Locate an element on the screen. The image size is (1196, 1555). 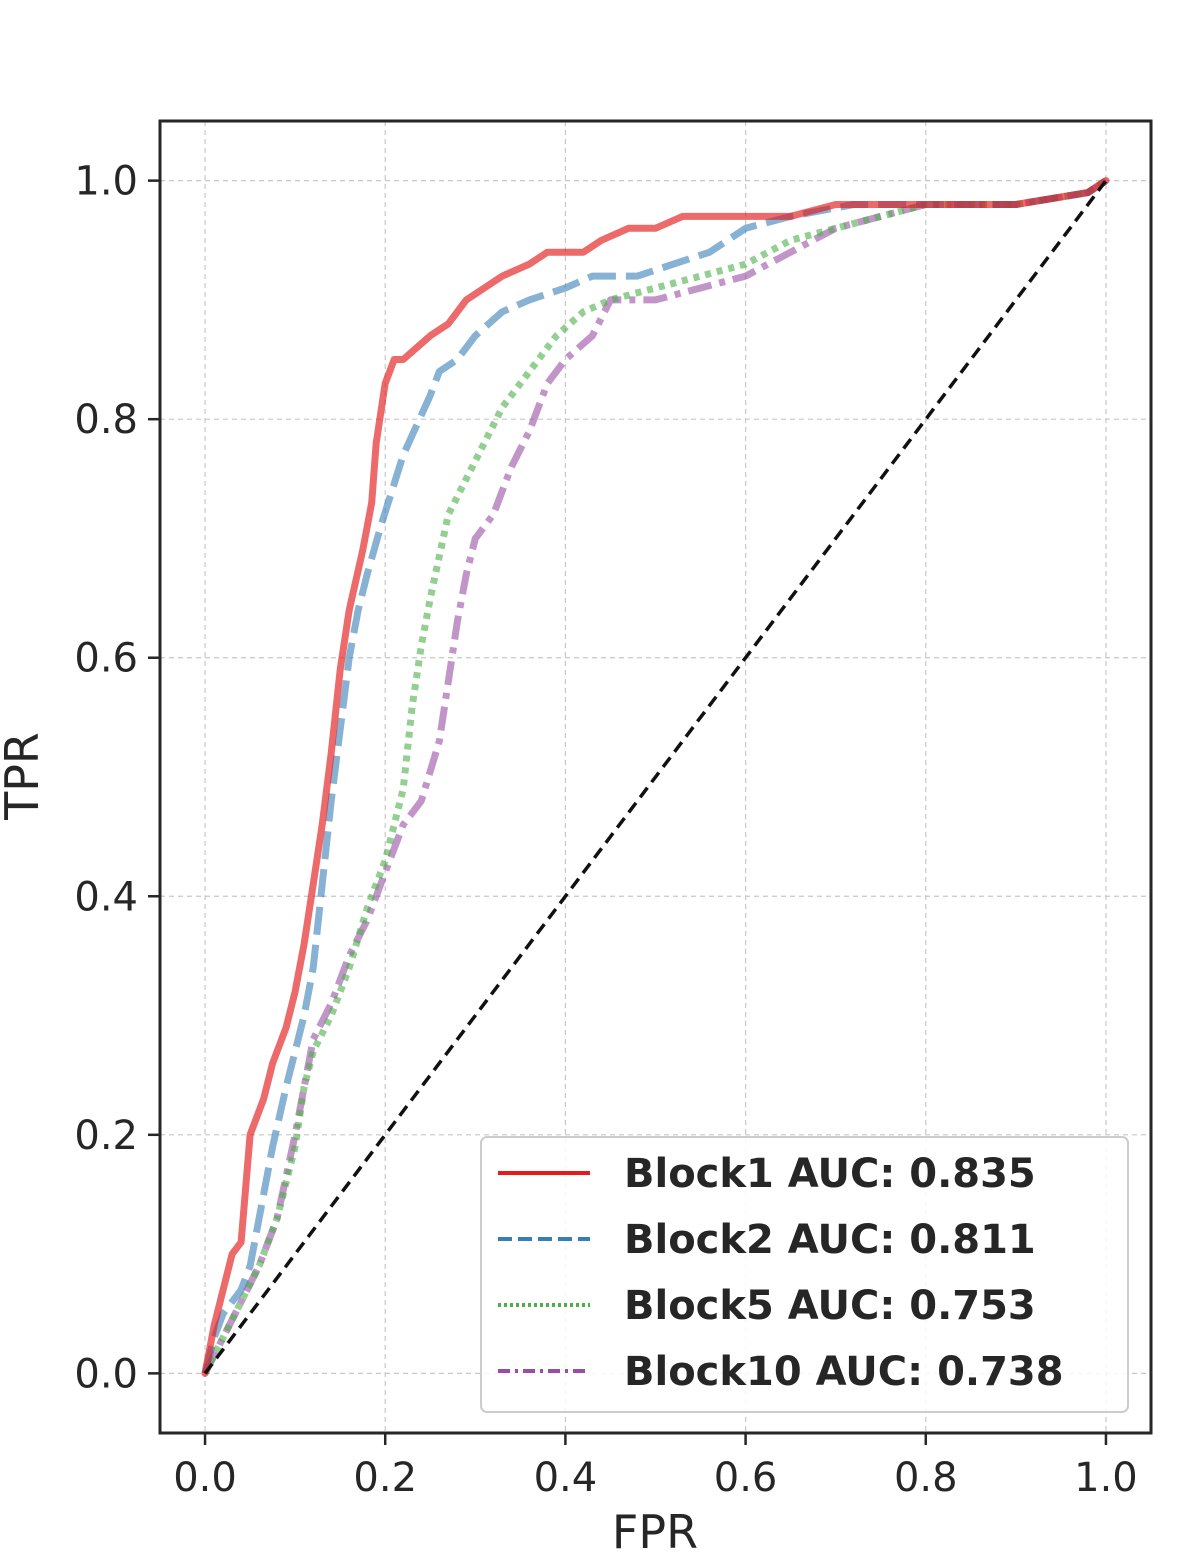
y-tick-label: 0.6 is located at coordinates (106, 659).